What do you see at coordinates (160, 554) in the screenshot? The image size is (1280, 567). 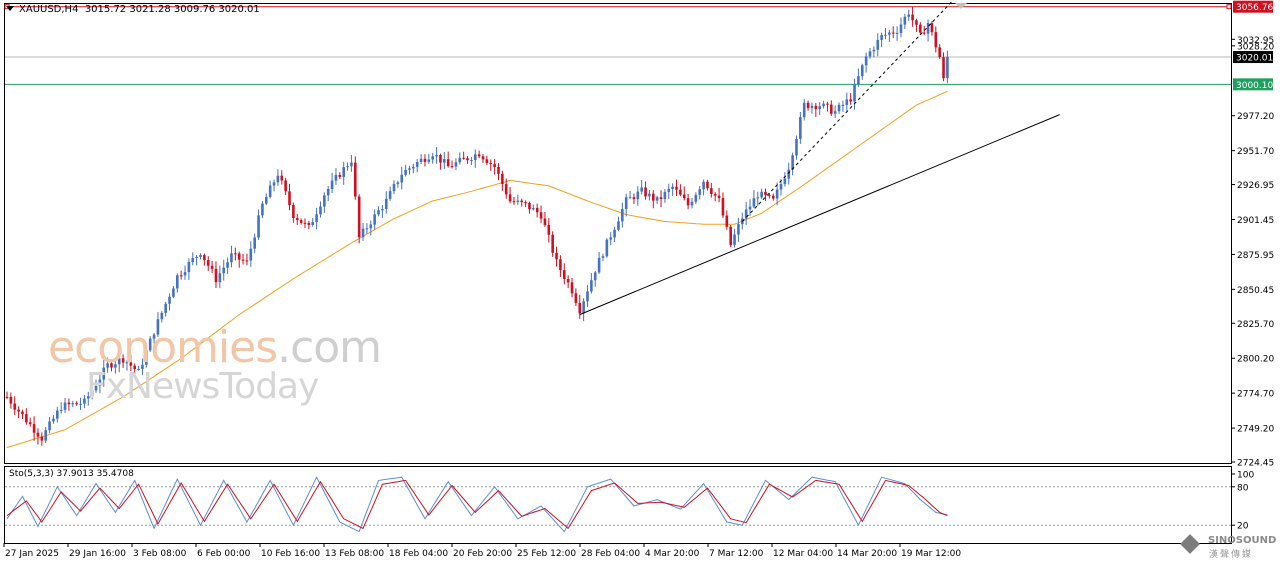 I see `x-tick-label: 3 Feb 08:00` at bounding box center [160, 554].